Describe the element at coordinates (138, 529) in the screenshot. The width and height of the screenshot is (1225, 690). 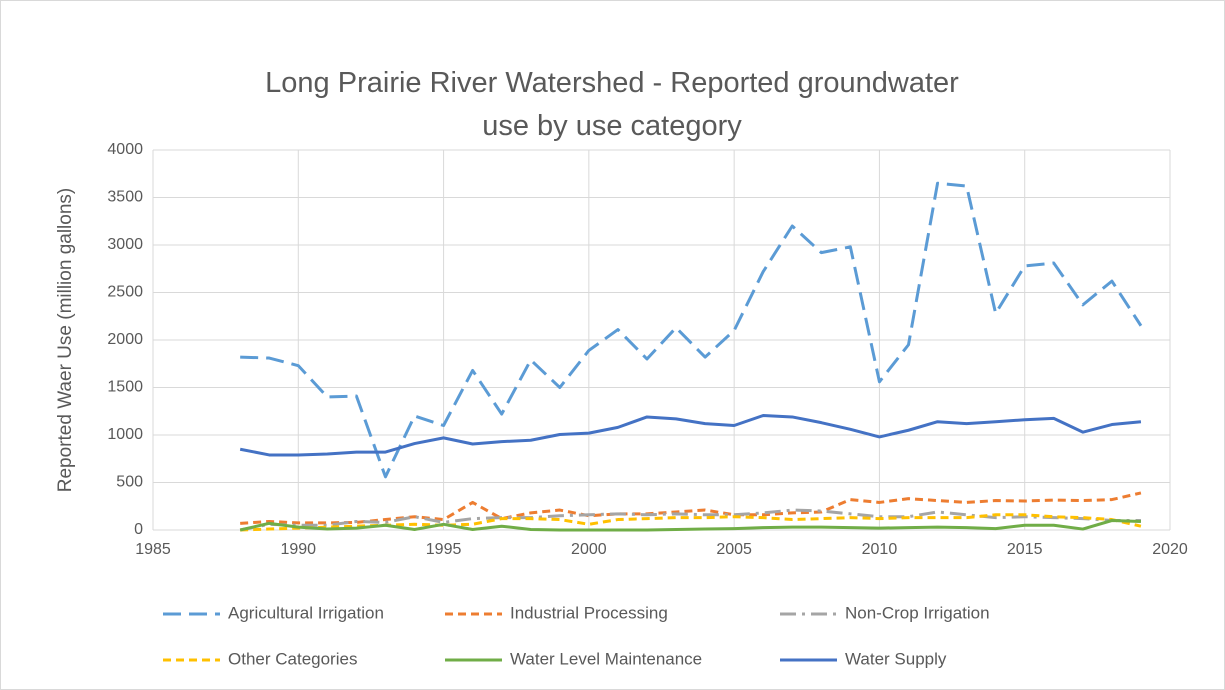
I see `y-tick-label: 0` at that location.